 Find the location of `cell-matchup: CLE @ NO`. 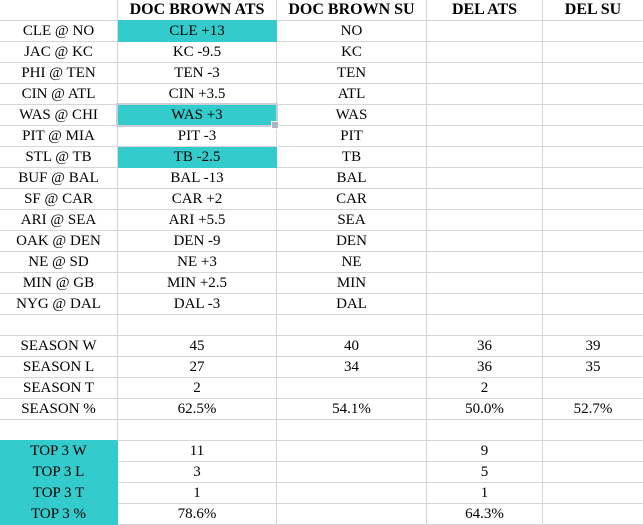

cell-matchup: CLE @ NO is located at coordinates (59, 31).